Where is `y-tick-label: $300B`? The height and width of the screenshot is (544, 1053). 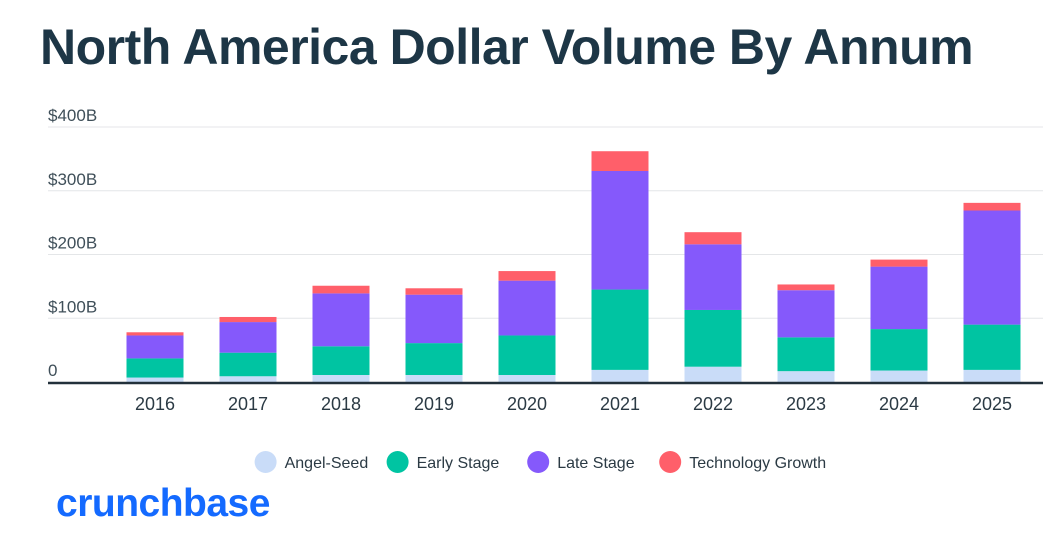 y-tick-label: $300B is located at coordinates (72, 179).